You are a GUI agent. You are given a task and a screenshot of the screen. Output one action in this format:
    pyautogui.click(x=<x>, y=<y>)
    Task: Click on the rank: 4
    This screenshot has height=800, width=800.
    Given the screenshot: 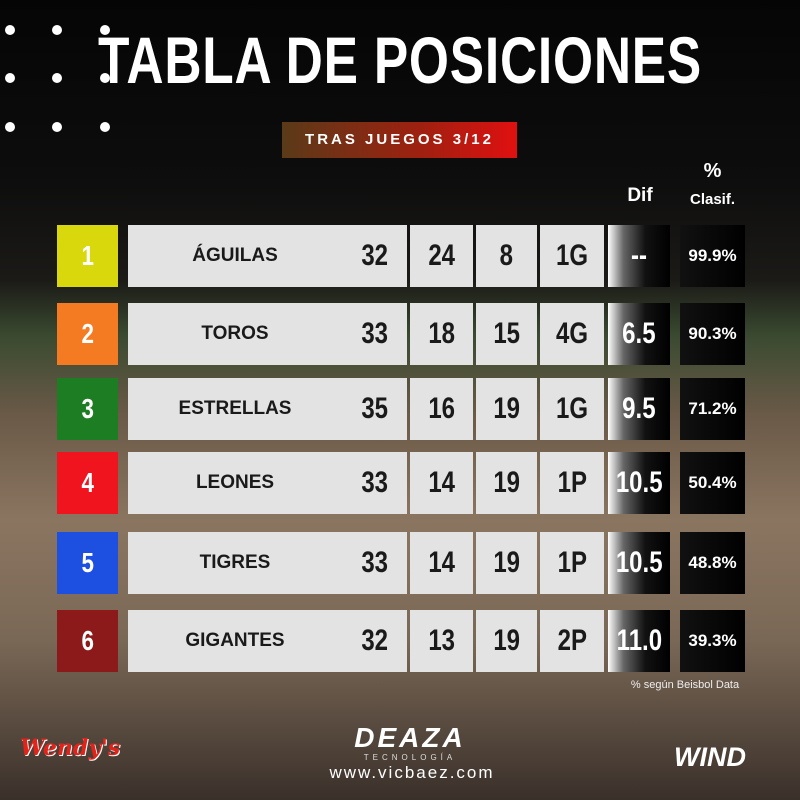 What is the action you would take?
    pyautogui.click(x=87, y=482)
    